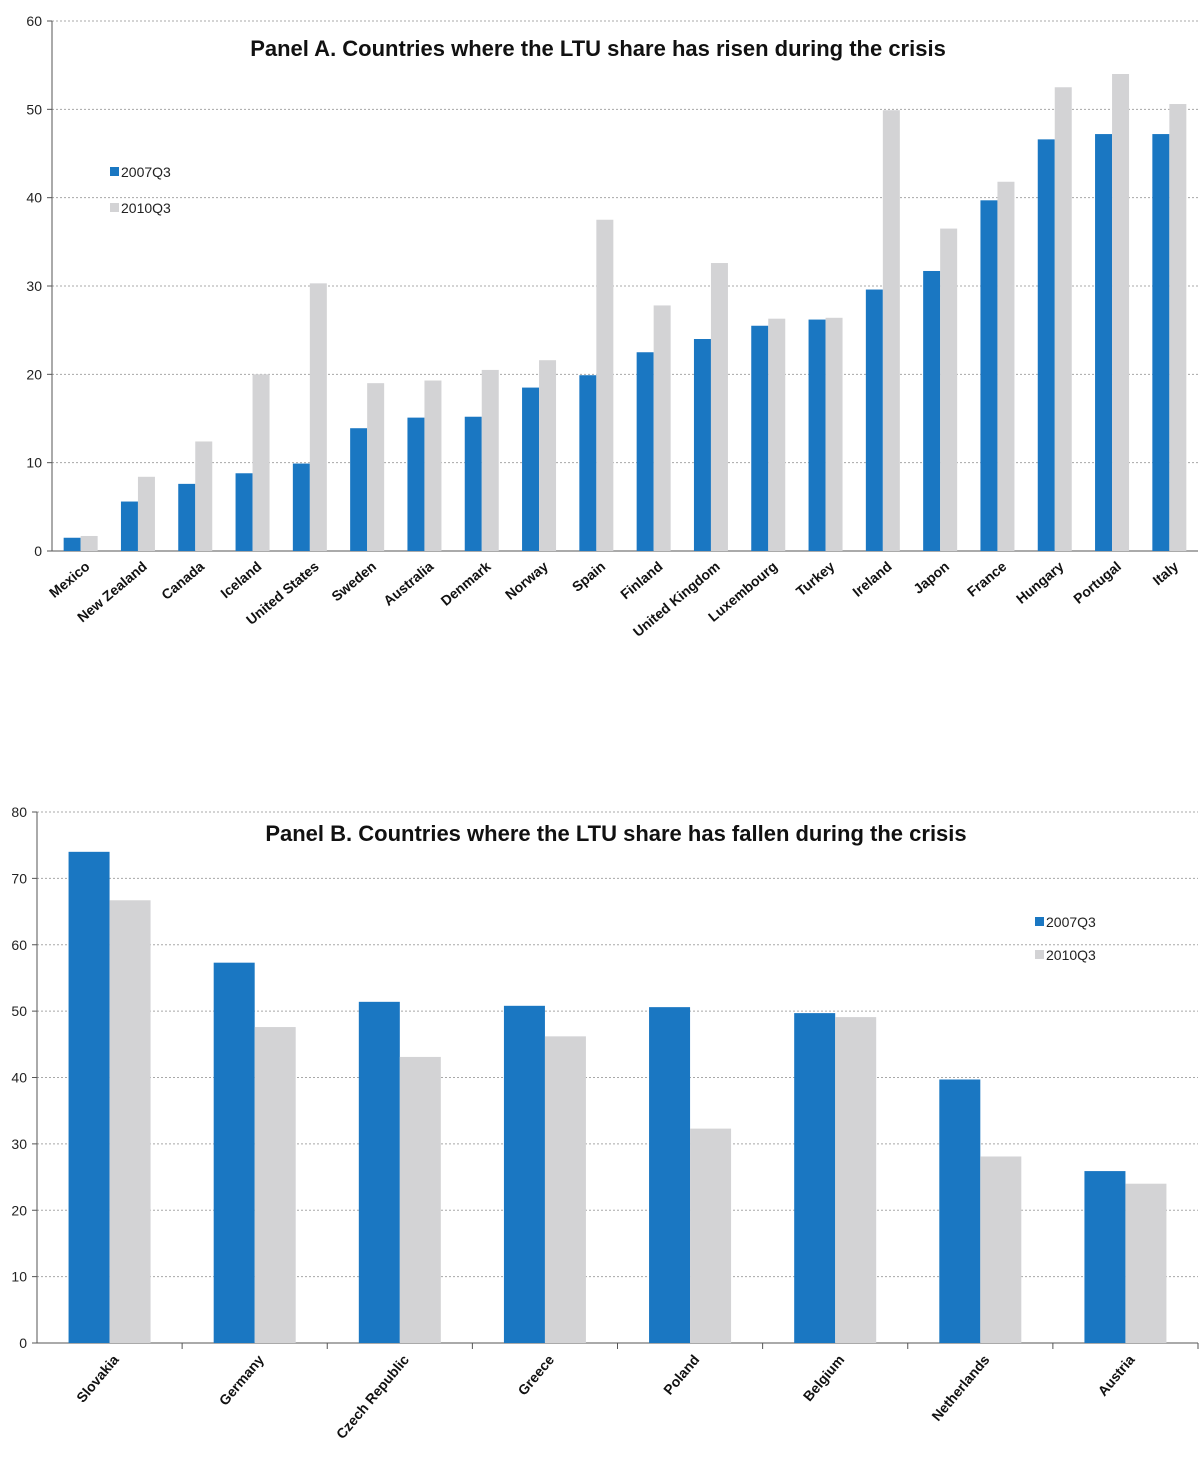 The image size is (1200, 1473). Describe the element at coordinates (408, 583) in the screenshot. I see `category-label: Australia` at that location.